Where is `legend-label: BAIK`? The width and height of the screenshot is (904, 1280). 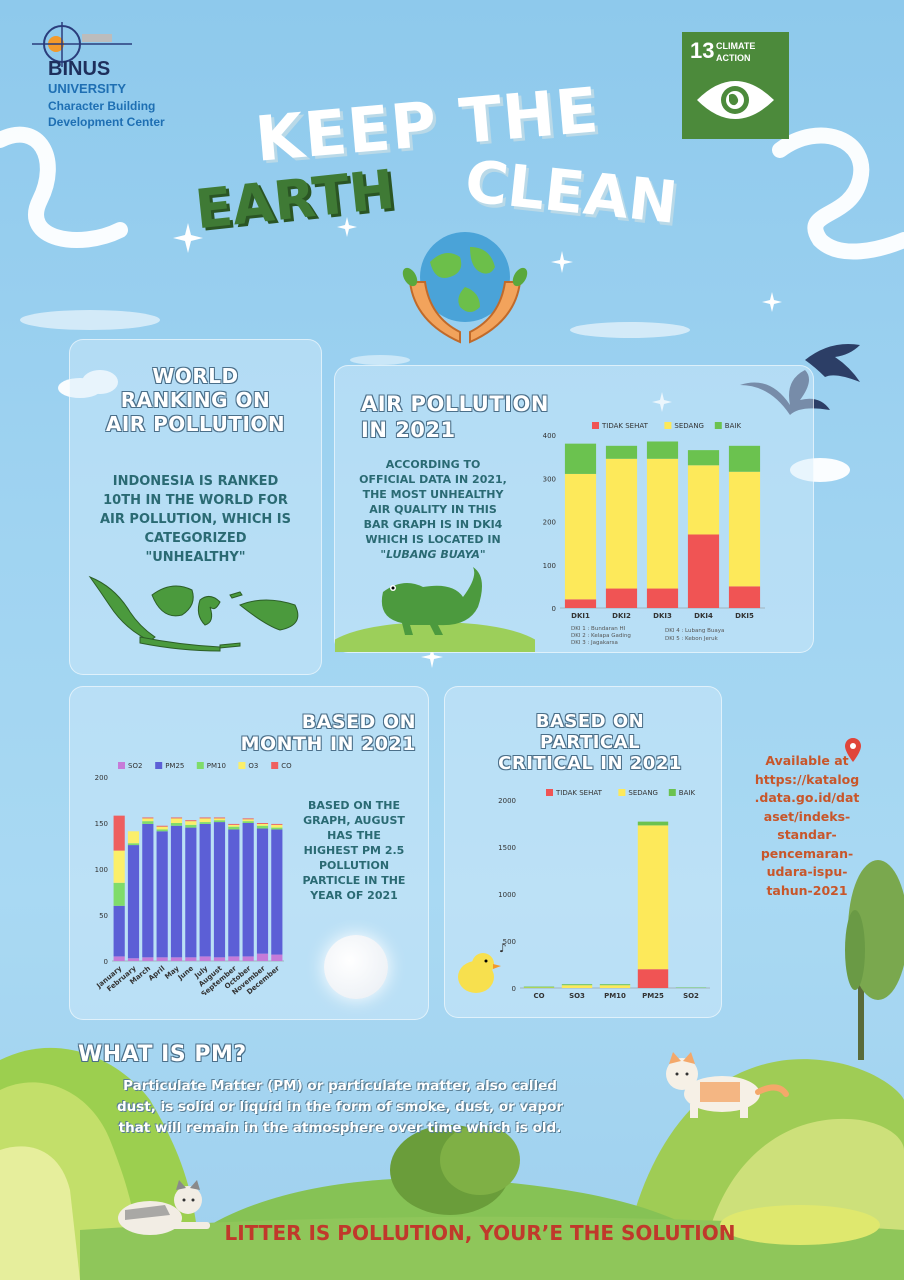
legend-label: BAIK is located at coordinates (733, 426).